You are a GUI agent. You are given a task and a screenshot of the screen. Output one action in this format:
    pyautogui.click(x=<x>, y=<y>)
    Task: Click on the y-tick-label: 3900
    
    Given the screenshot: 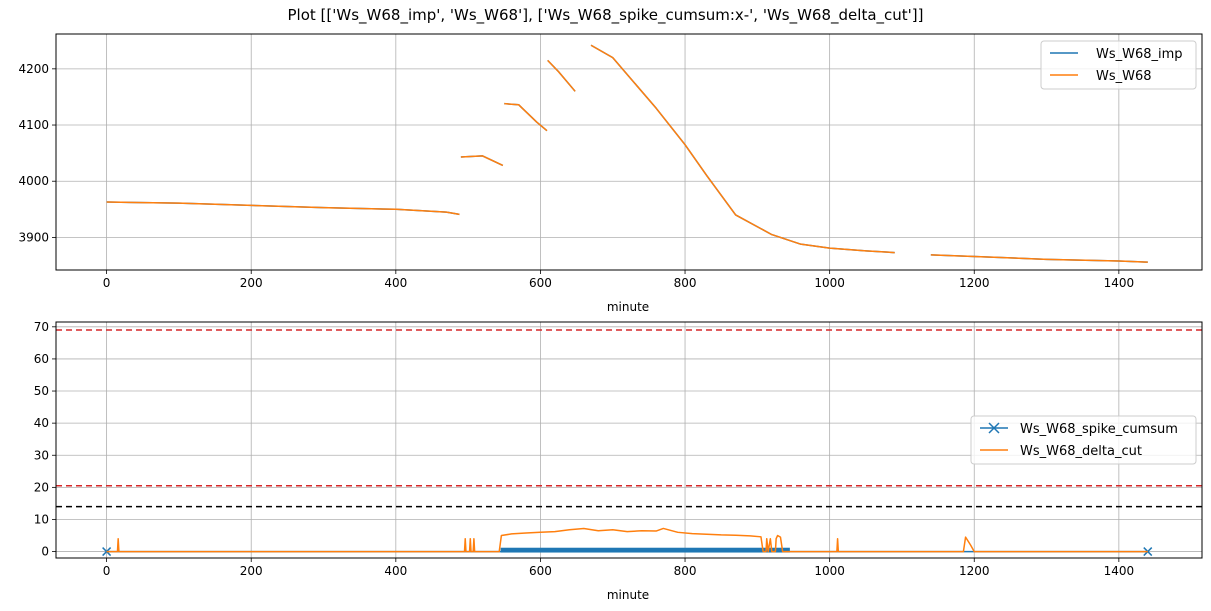 What is the action you would take?
    pyautogui.click(x=33, y=237)
    